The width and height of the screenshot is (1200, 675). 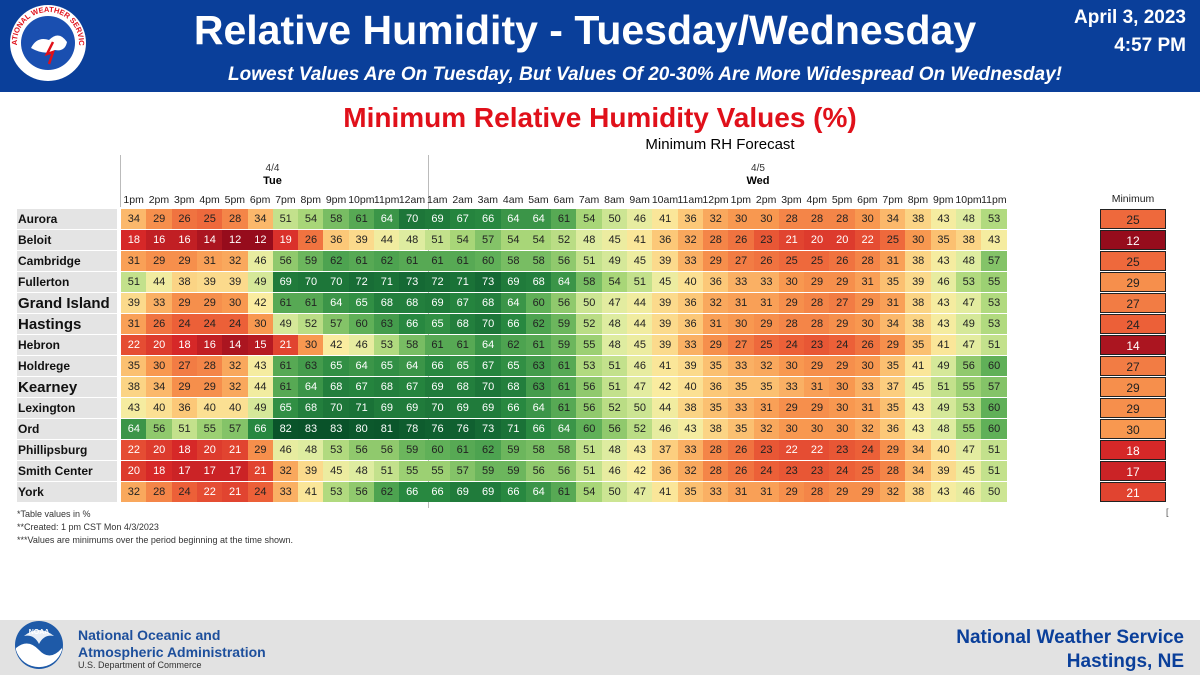 What do you see at coordinates (260, 219) in the screenshot?
I see `rh-cell: 34` at bounding box center [260, 219].